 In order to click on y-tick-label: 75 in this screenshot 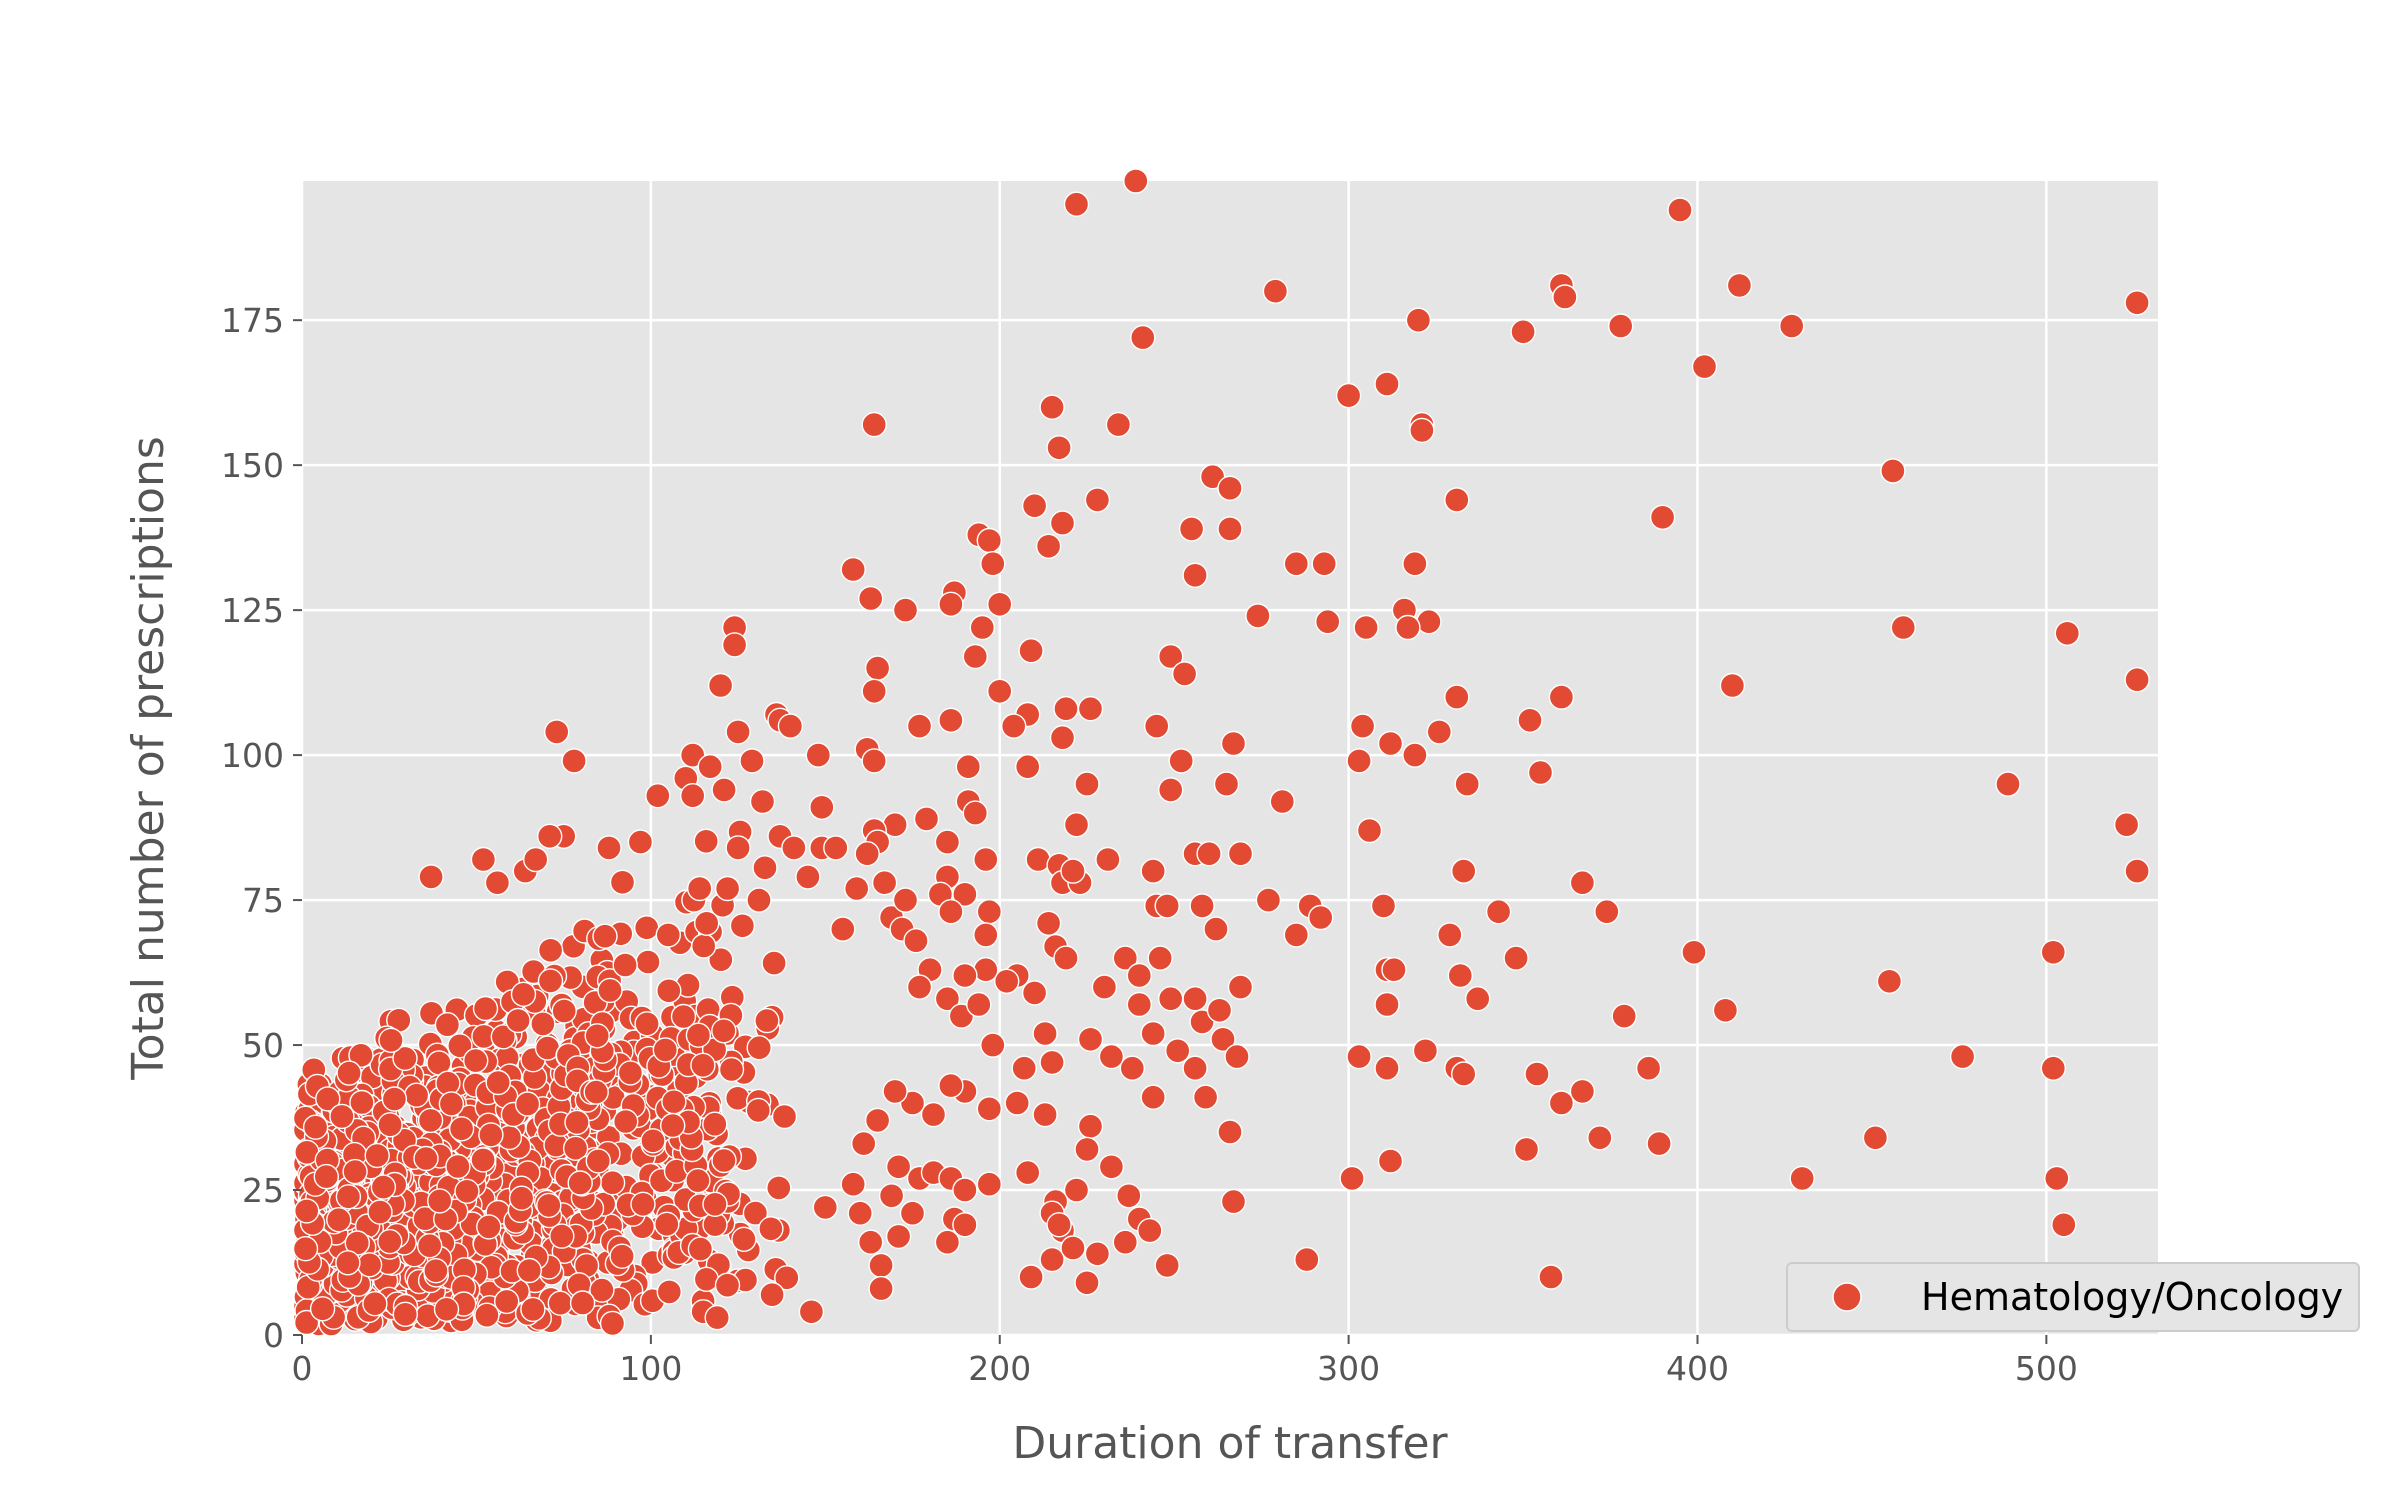, I will do `click(263, 900)`.